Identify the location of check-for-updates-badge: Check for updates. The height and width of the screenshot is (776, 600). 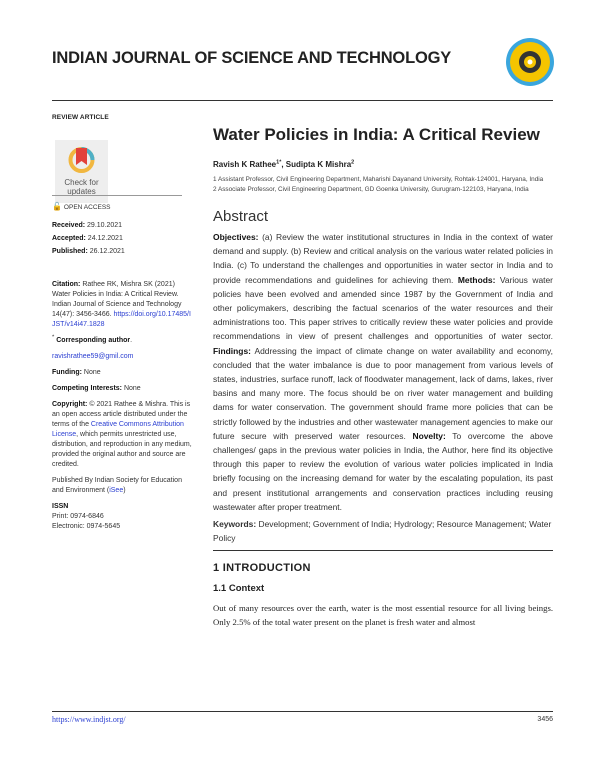
(81, 171).